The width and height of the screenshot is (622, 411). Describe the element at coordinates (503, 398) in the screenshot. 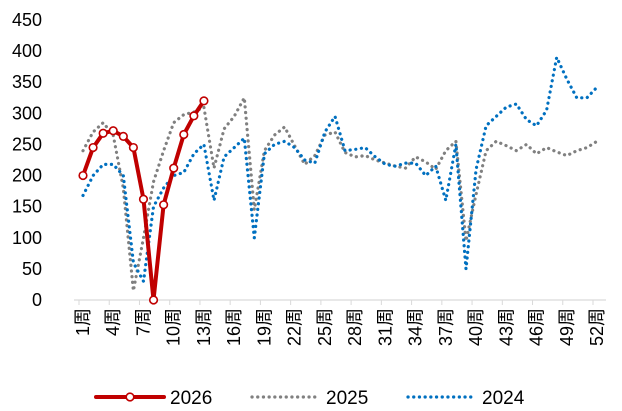

I see `legend-label-2024: 2024` at that location.